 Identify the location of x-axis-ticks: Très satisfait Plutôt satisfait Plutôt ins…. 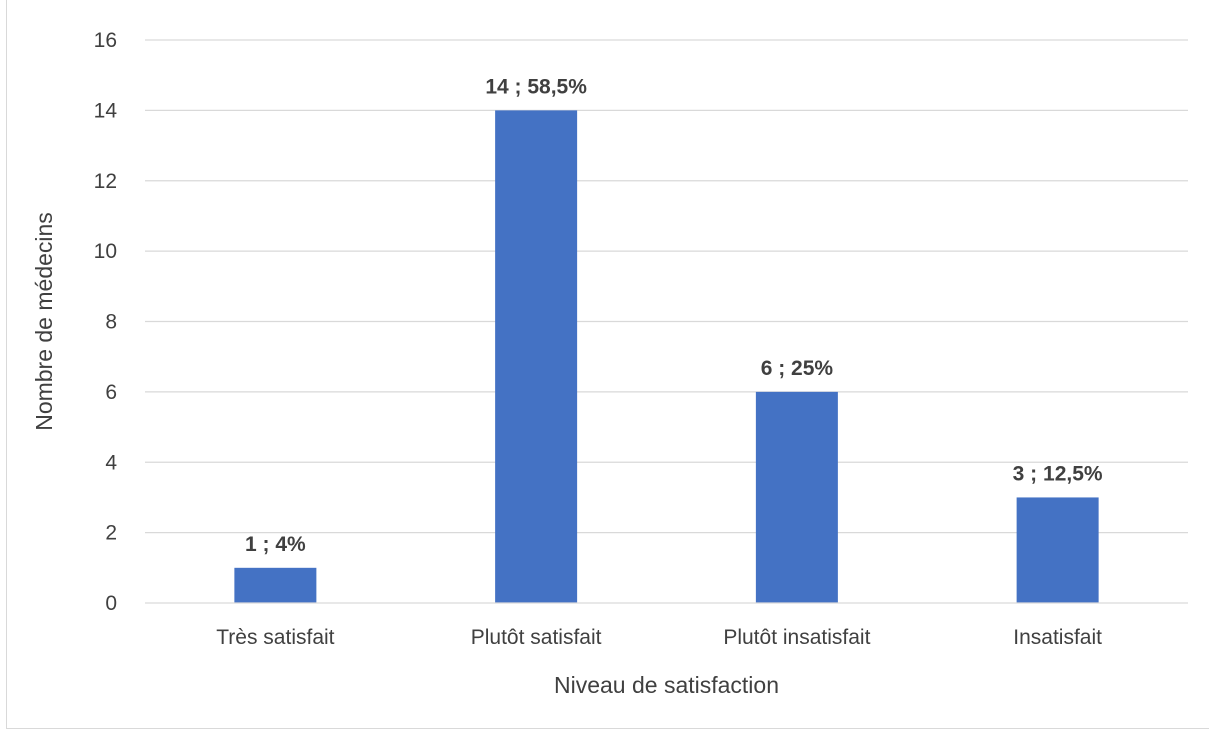
(659, 637).